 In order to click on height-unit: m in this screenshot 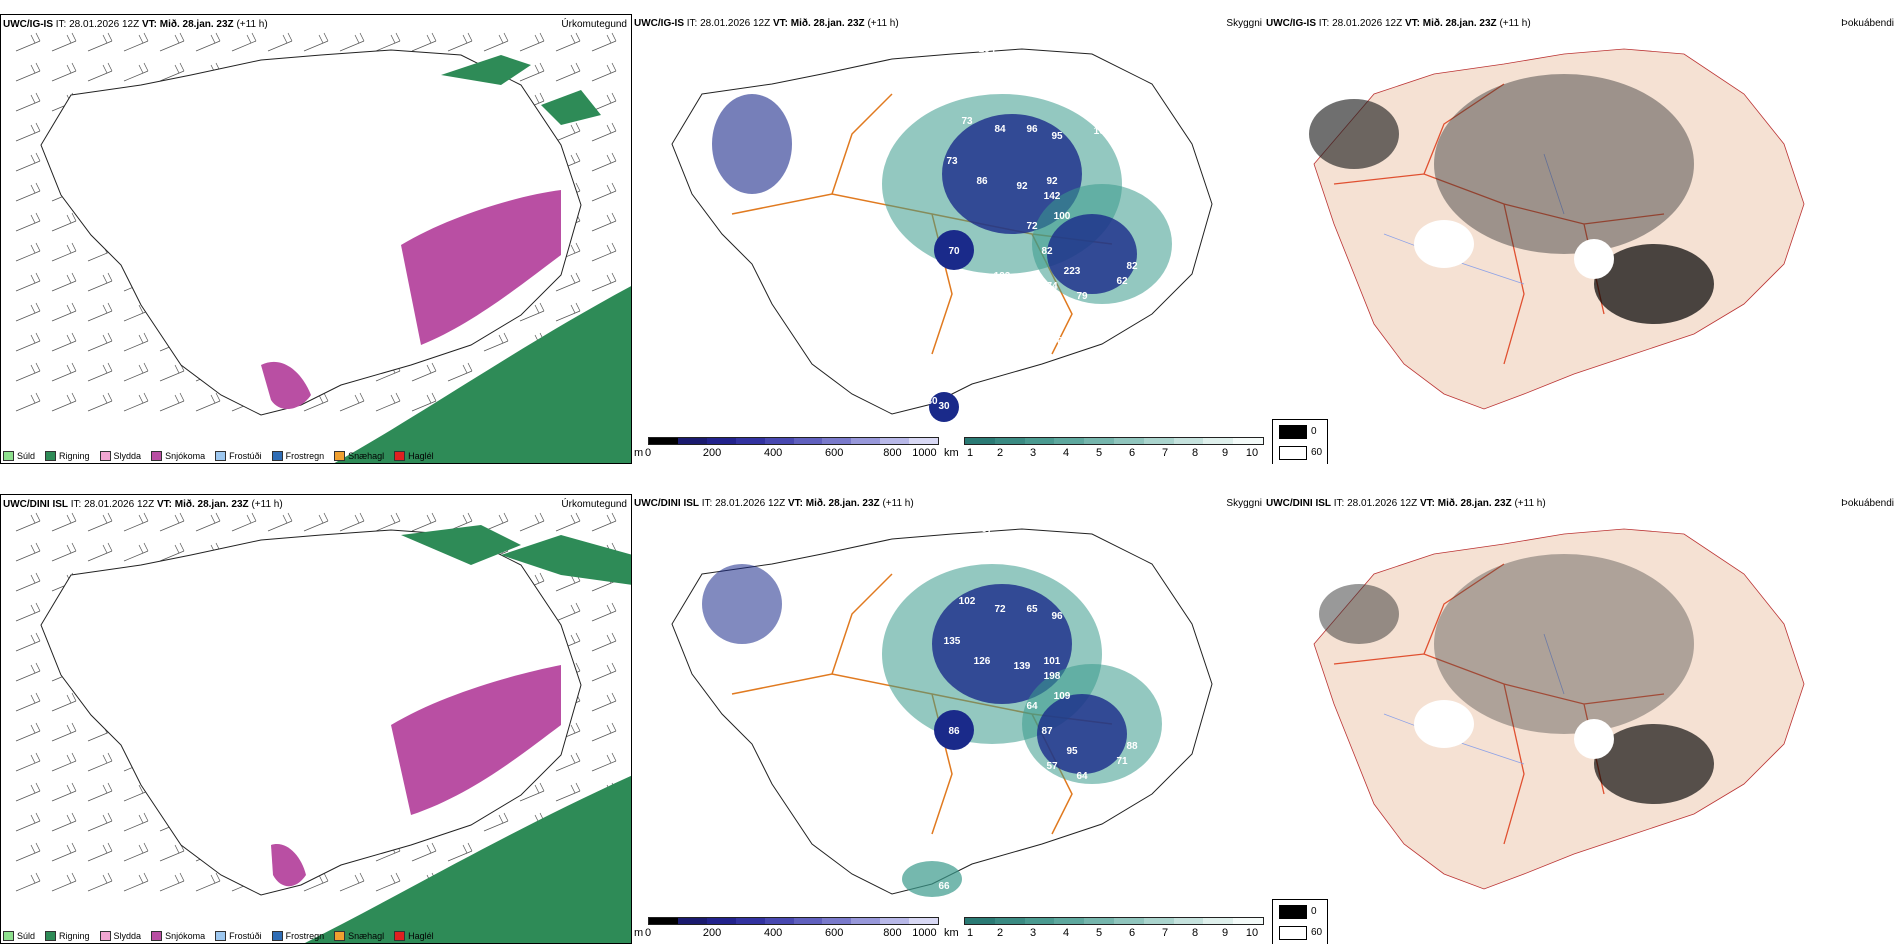, I will do `click(639, 933)`.